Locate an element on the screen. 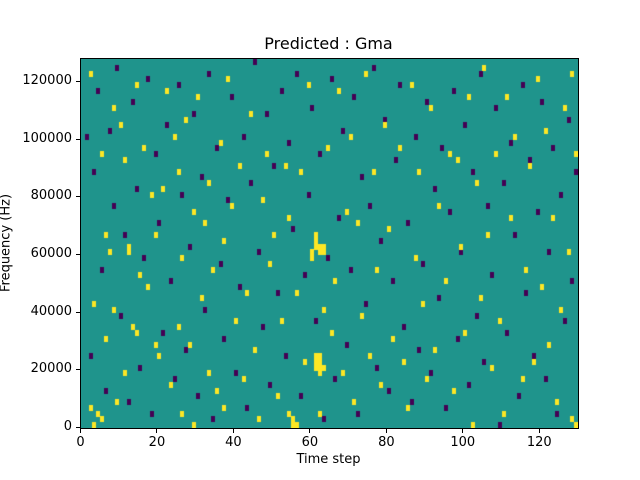 This screenshot has height=480, width=640. chart-title: Predicted : Gma is located at coordinates (328, 43).